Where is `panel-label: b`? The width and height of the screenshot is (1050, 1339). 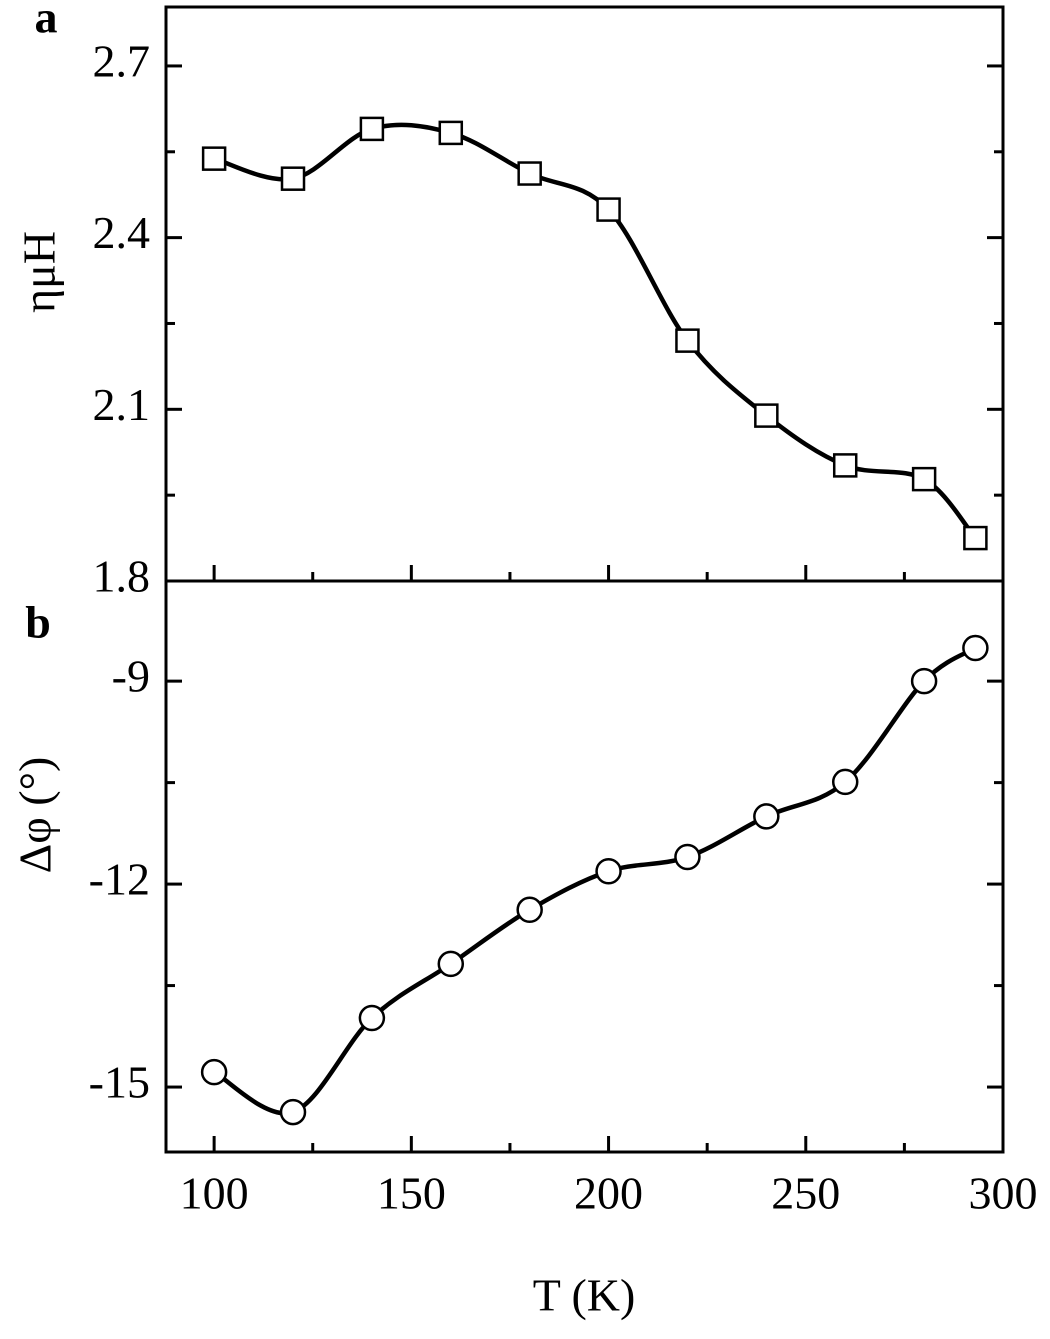
panel-label: b is located at coordinates (38, 622).